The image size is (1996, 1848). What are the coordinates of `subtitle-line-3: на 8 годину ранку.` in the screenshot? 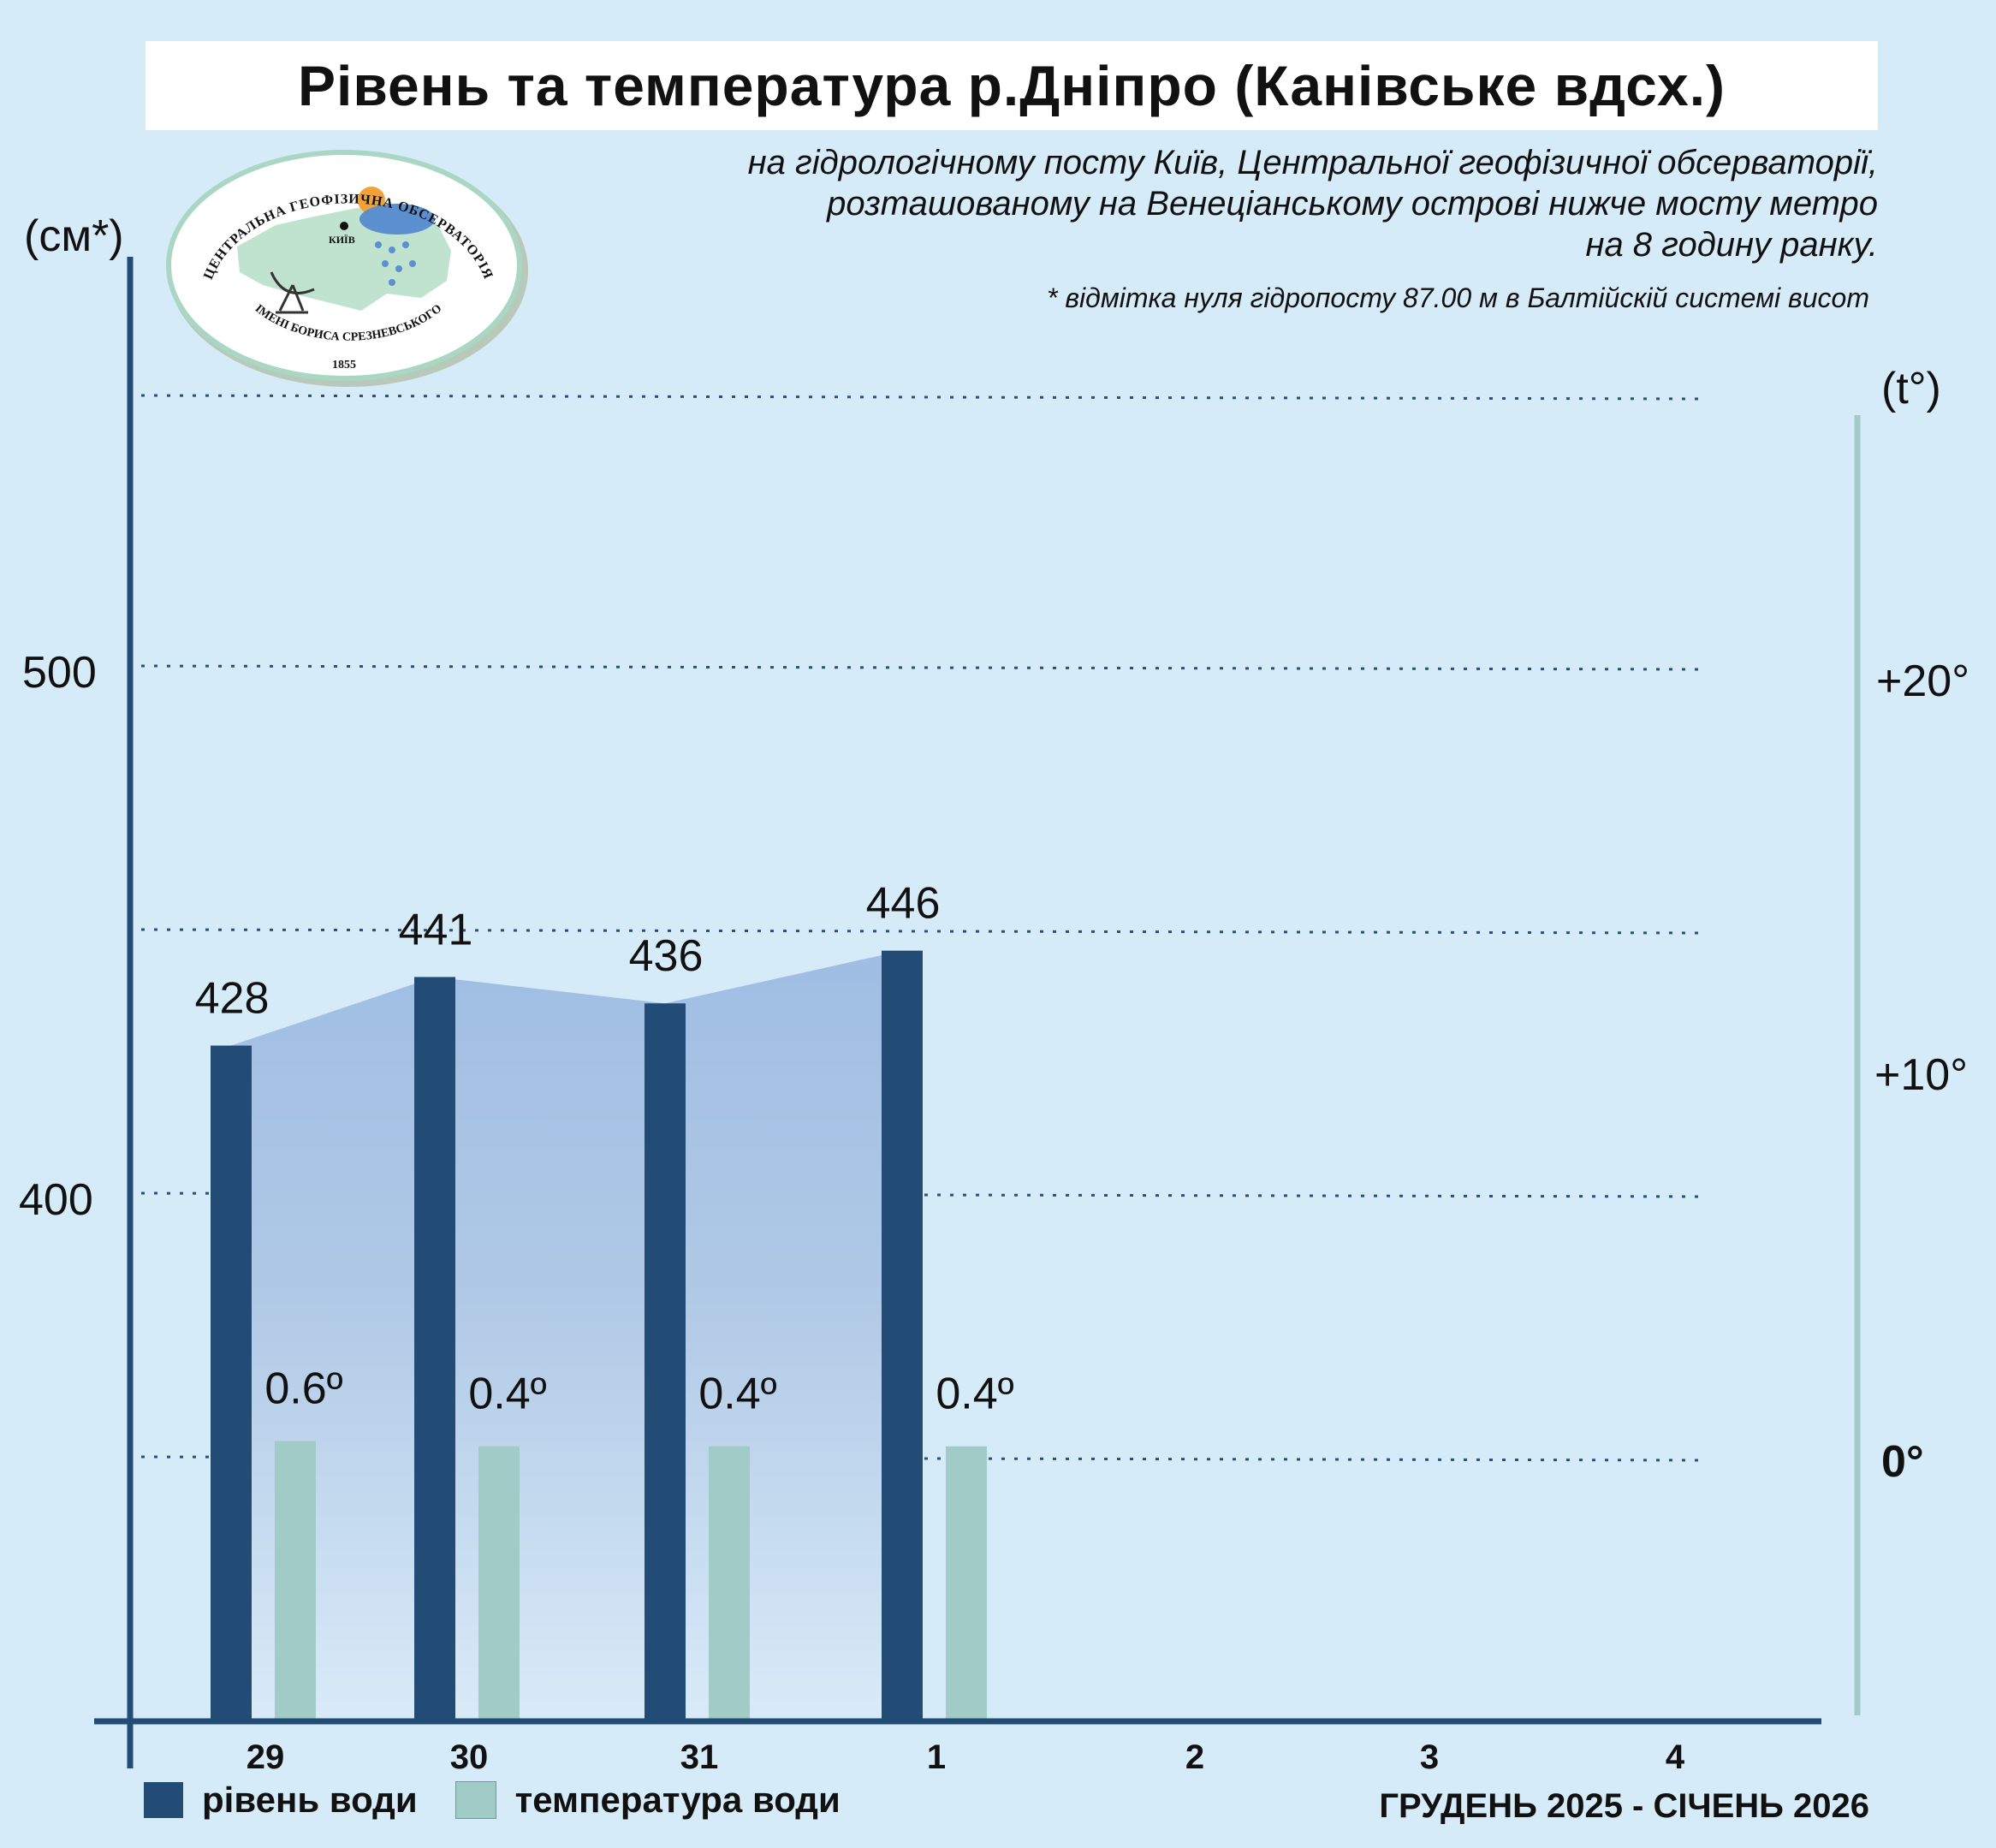 It's located at (1731, 245).